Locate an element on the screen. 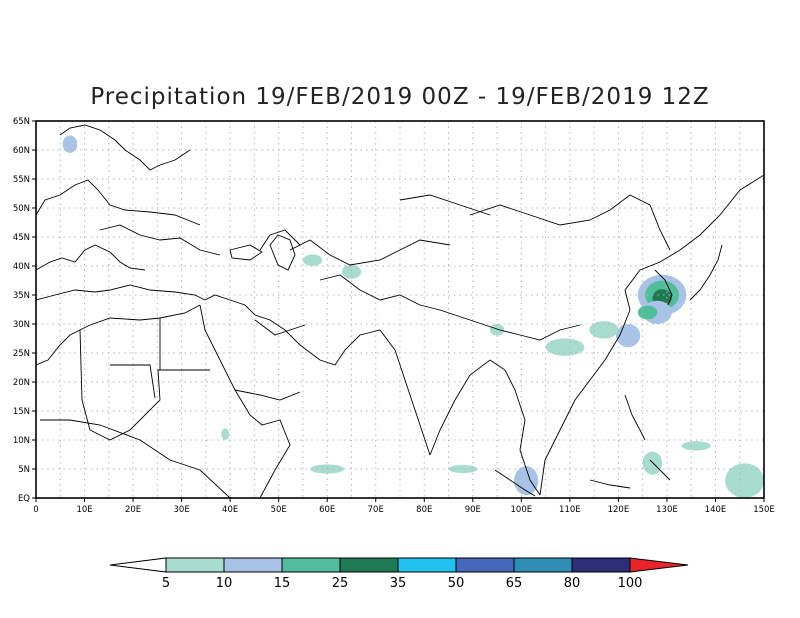 The width and height of the screenshot is (800, 618). lat-tick-label: EQ is located at coordinates (24, 499).